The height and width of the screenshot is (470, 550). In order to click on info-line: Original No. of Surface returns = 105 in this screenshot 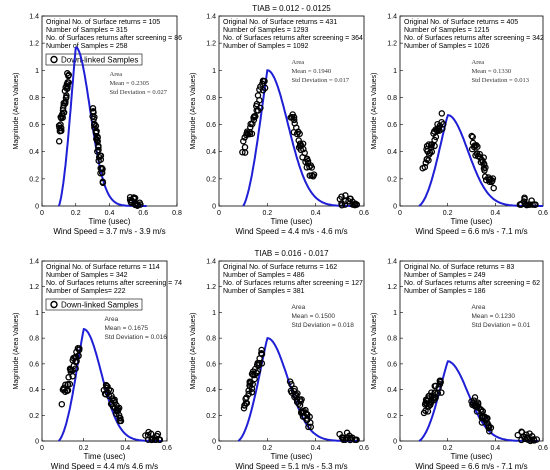, I will do `click(103, 22)`.